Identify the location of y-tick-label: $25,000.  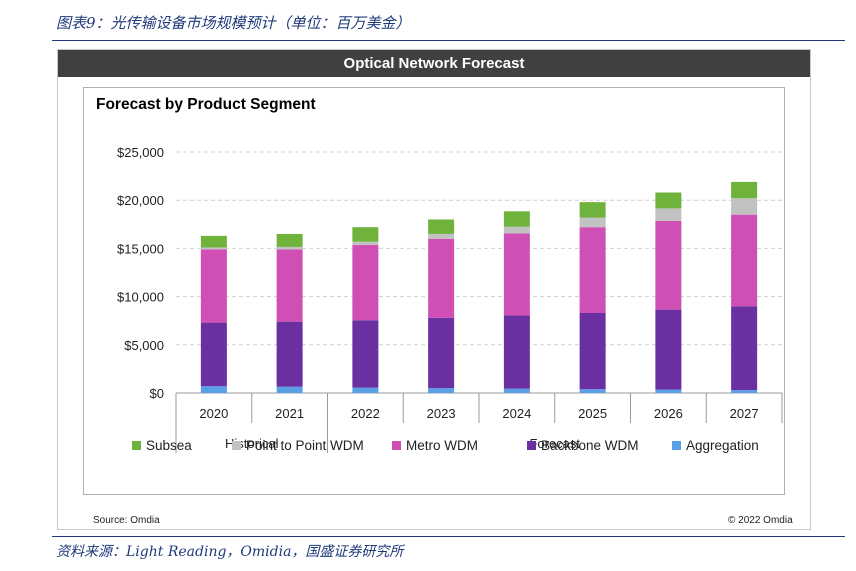
(140, 152).